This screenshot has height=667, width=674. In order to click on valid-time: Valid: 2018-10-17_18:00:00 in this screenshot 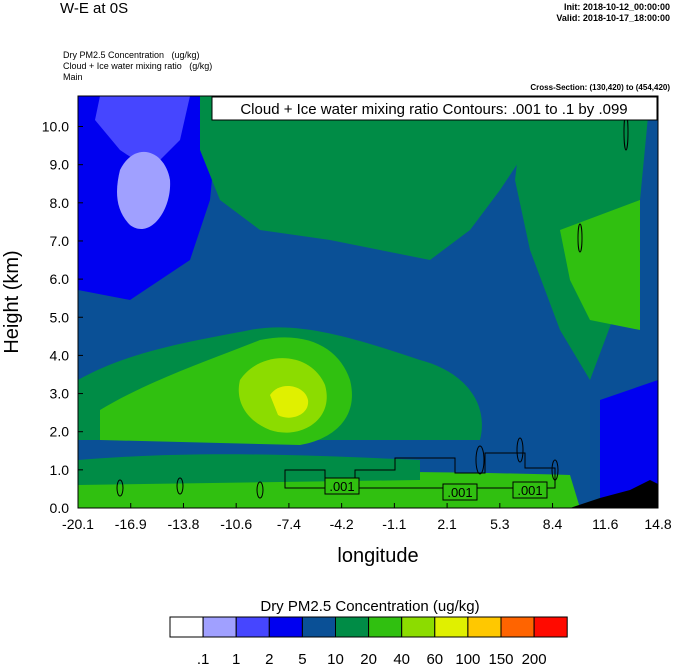, I will do `click(613, 18)`.